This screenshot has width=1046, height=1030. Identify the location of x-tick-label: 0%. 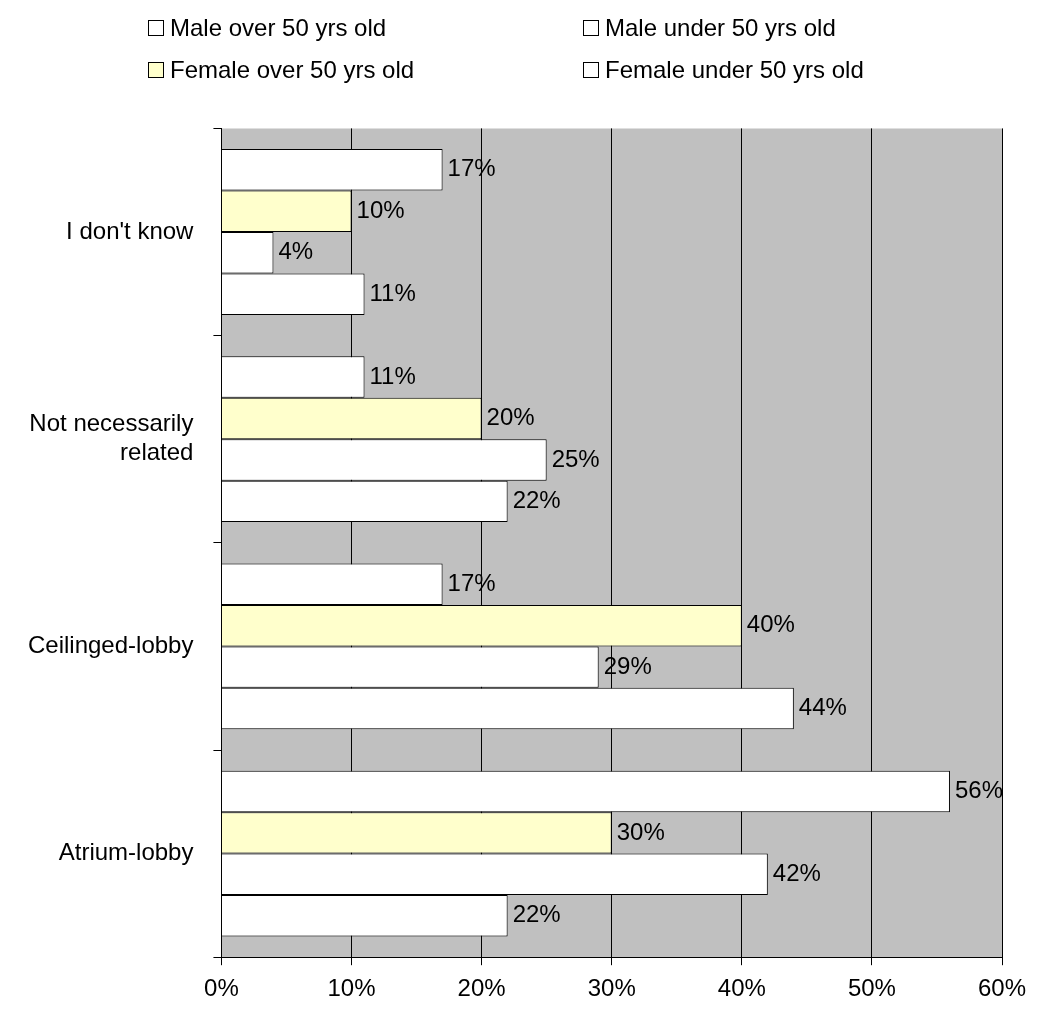
(221, 988).